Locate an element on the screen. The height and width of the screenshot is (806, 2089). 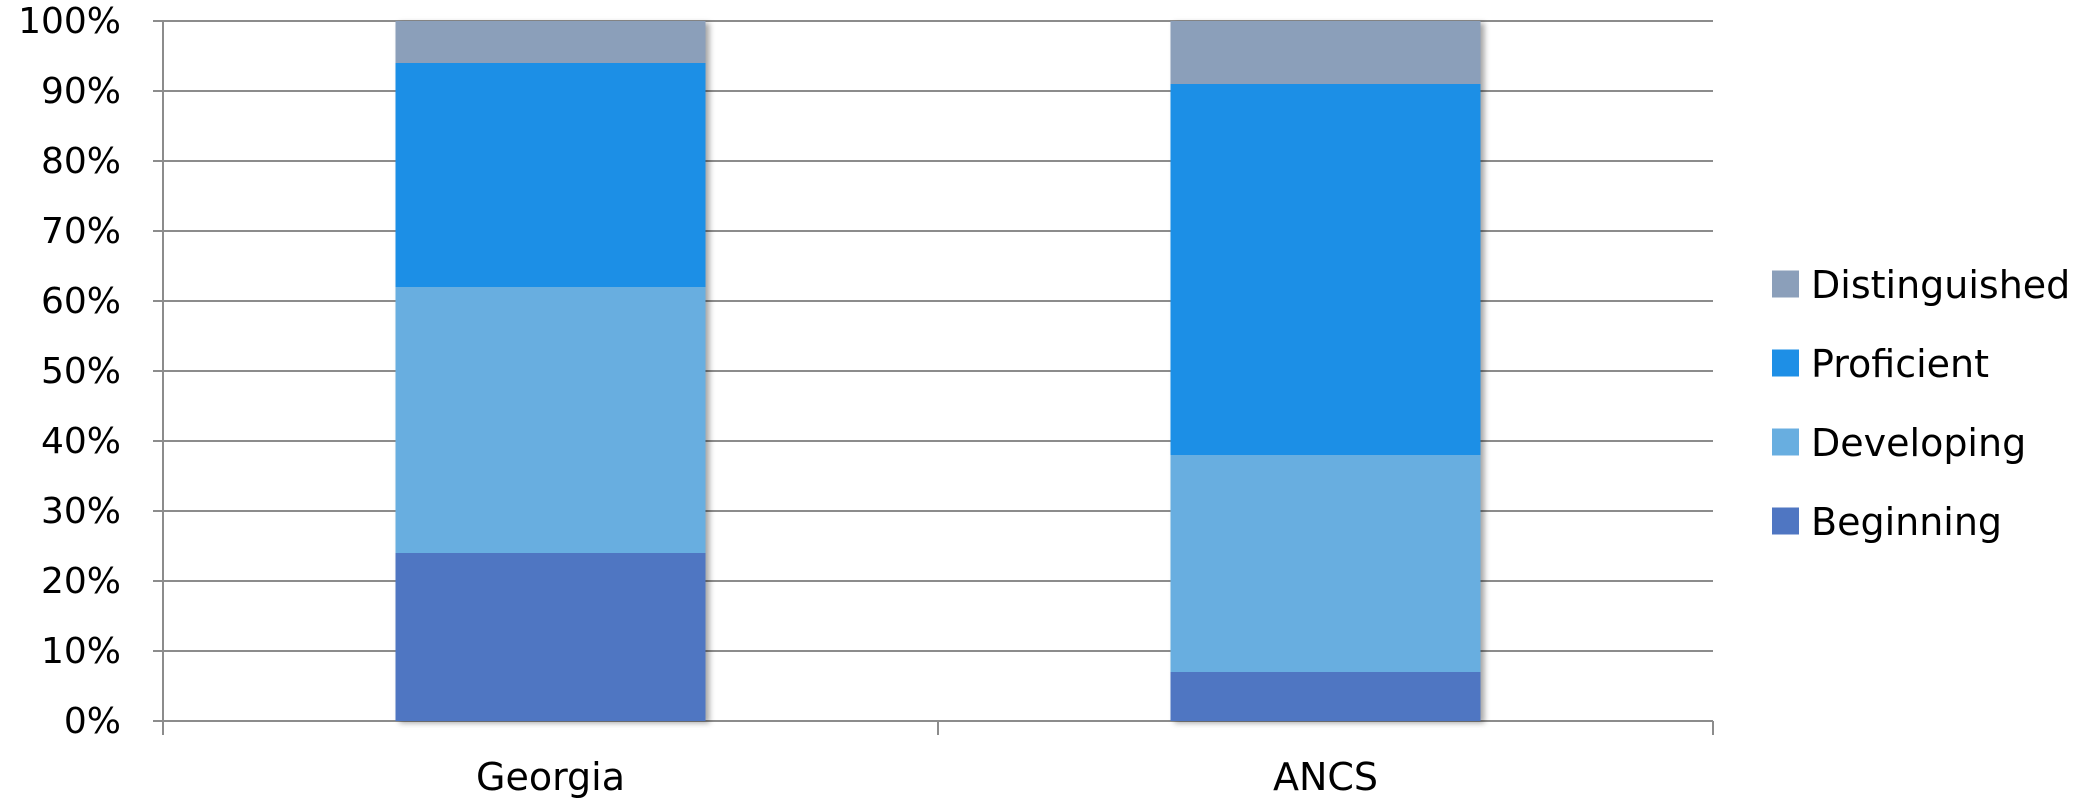
legend-item-developing: Developing is located at coordinates (1899, 443).